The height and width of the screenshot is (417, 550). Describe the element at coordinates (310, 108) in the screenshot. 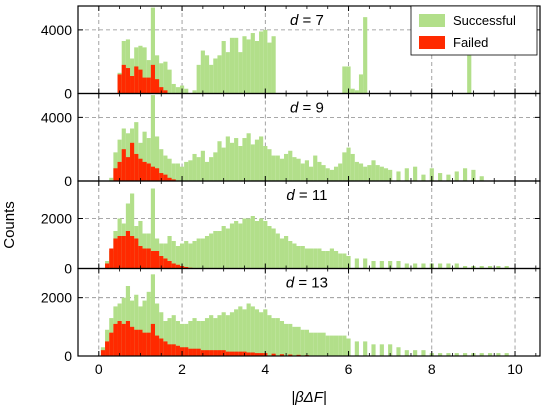

I see `panel-label-value: = 9` at that location.